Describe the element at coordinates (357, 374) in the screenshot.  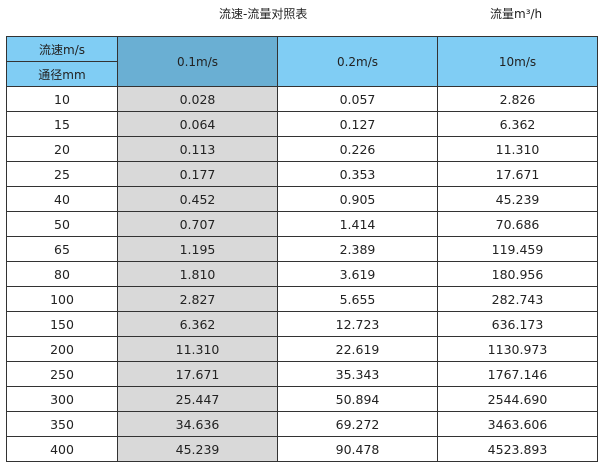
I see `flow-cell: 35.343` at that location.